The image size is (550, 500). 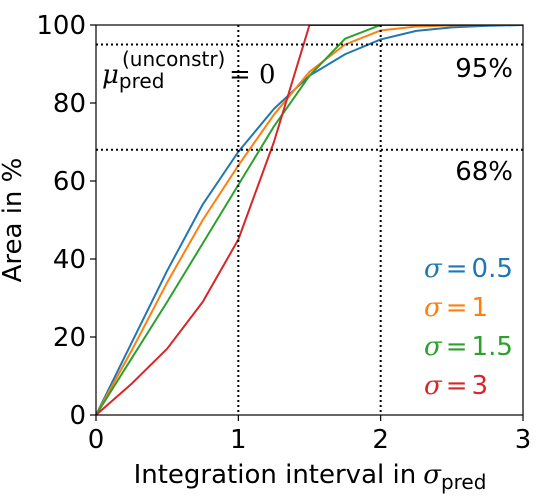 I want to click on legend-entry-0: σ = 0.5, so click(x=468, y=269).